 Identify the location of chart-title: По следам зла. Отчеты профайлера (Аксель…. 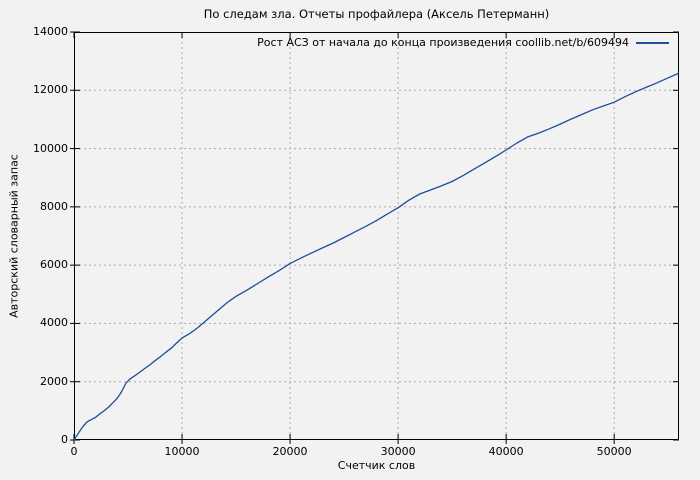
(376, 14).